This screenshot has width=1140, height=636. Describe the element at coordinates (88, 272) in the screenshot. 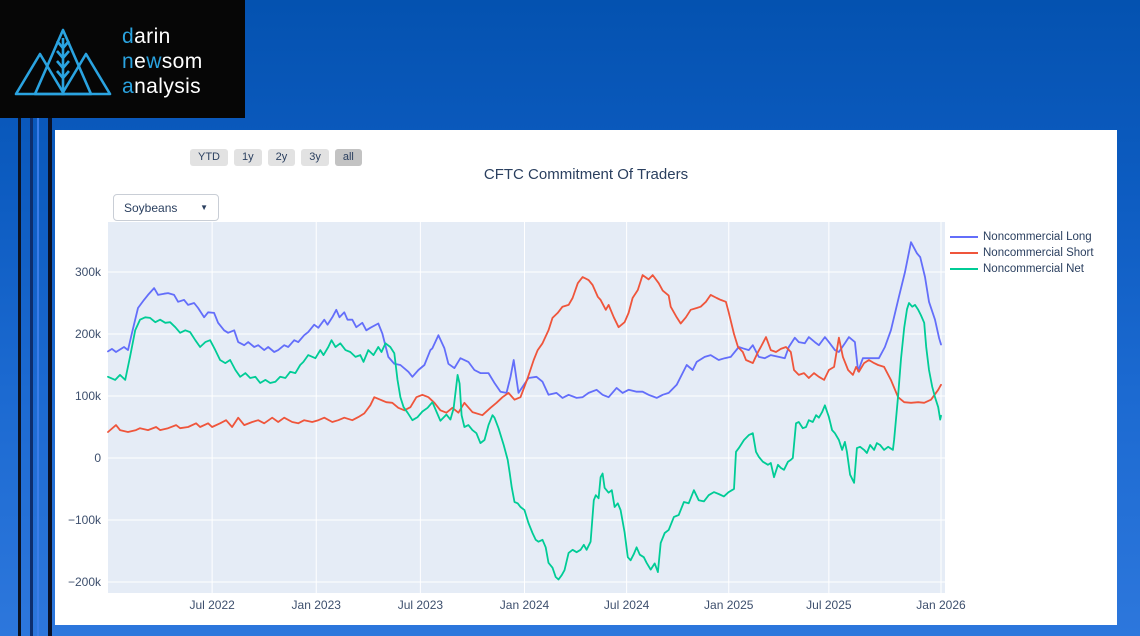

I see `y-tick-label: 300k` at that location.